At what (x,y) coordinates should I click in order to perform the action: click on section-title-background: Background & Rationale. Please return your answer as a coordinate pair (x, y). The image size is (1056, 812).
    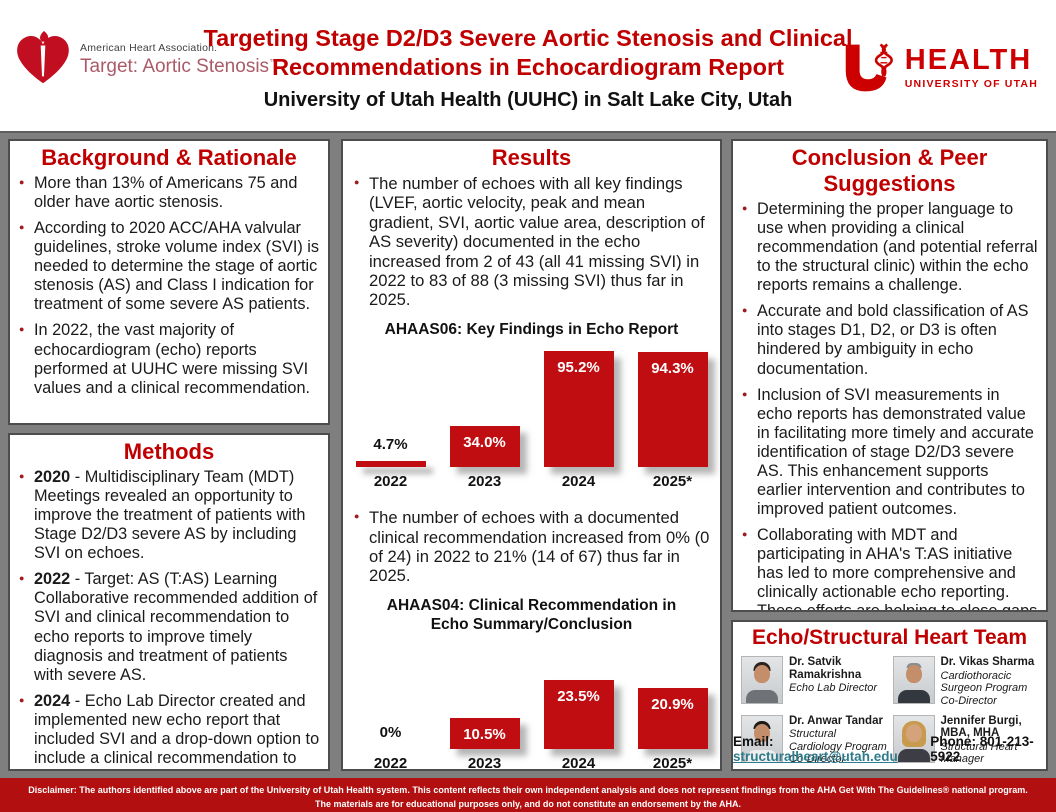
    Looking at the image, I should click on (169, 157).